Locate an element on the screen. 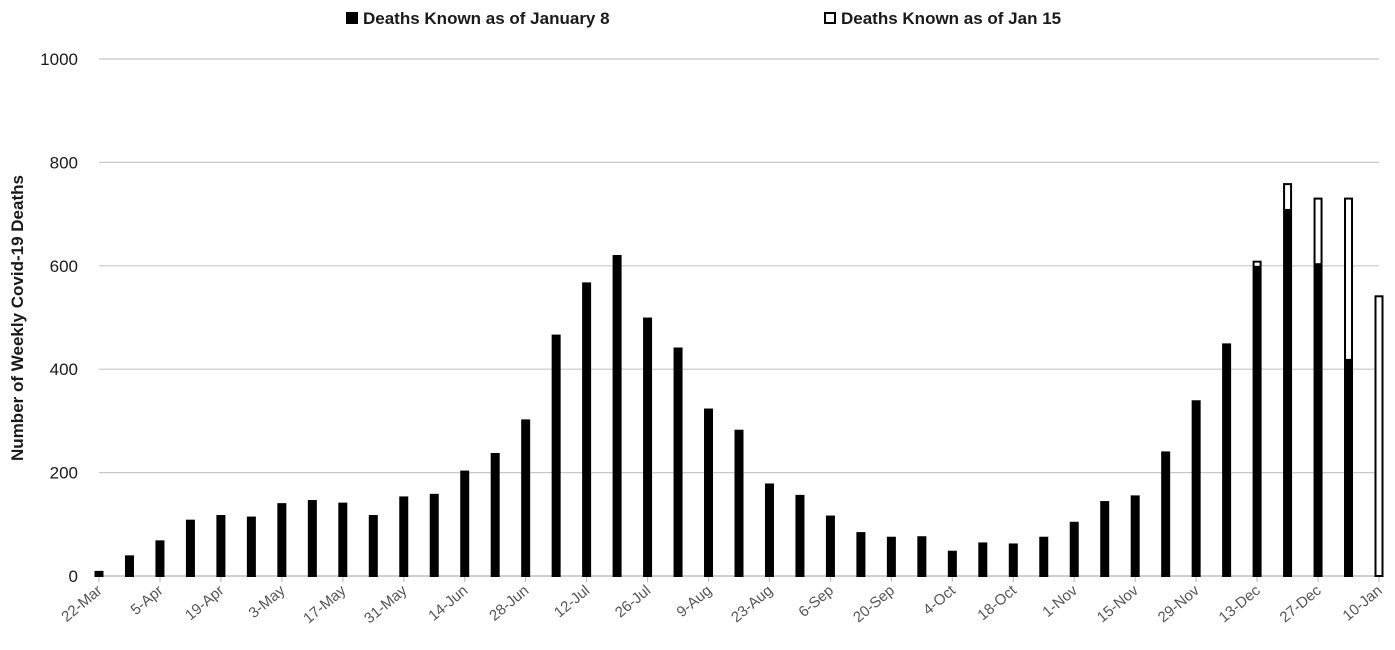  bar-jan8-22-Mar is located at coordinates (99, 573).